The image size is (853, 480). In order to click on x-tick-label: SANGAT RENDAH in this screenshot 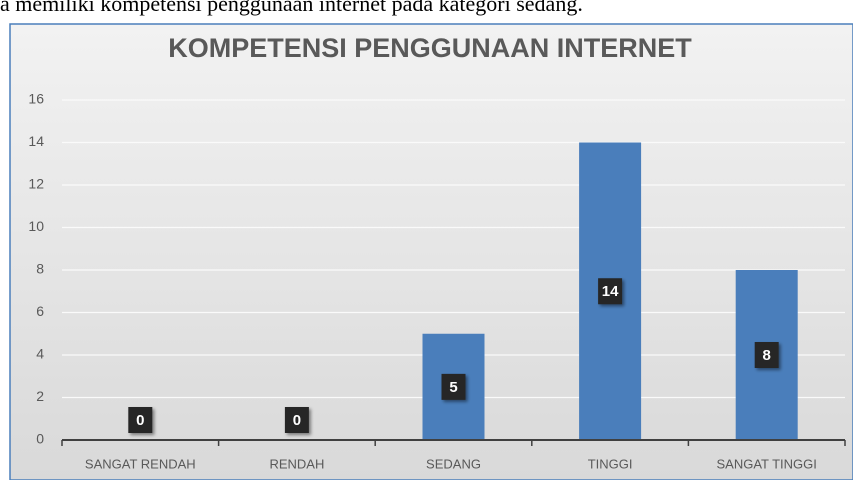, I will do `click(140, 463)`.